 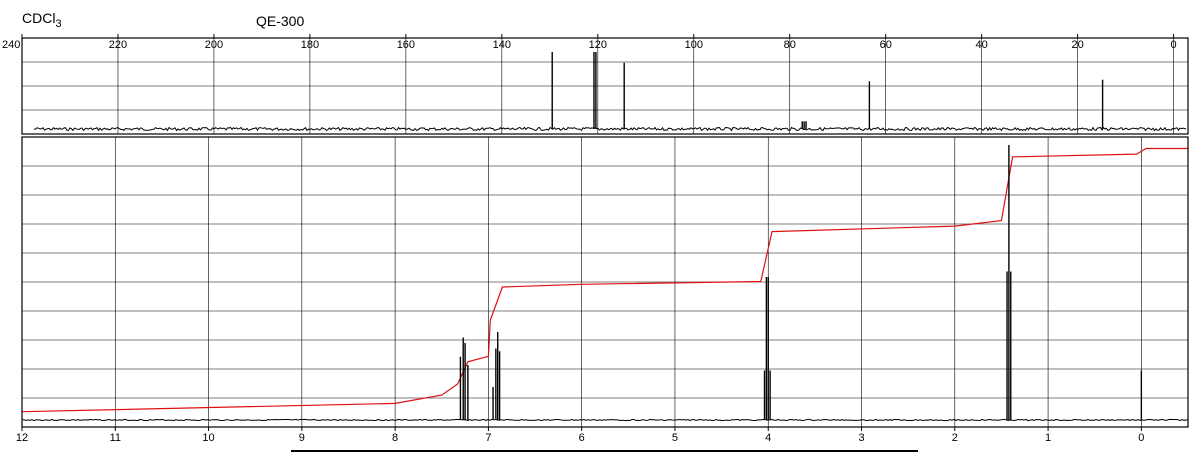 What do you see at coordinates (488, 438) in the screenshot?
I see `h1-tick-label: 7` at bounding box center [488, 438].